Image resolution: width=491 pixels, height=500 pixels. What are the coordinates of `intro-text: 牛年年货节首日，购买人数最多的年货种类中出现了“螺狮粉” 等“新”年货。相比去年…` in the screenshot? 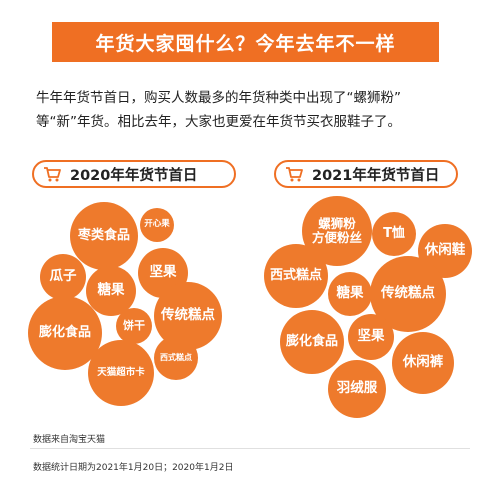 It's located at (251, 110).